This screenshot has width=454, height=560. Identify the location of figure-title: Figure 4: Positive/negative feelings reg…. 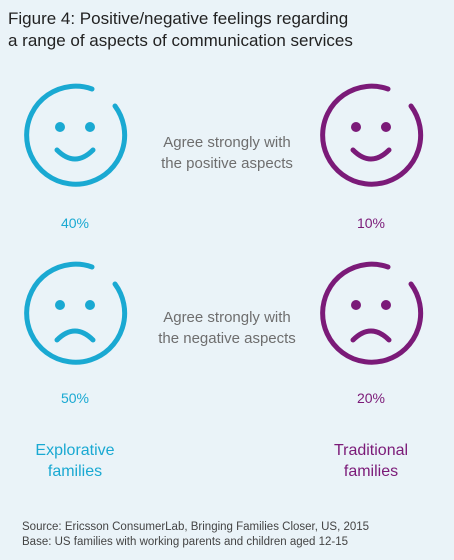
(223, 30).